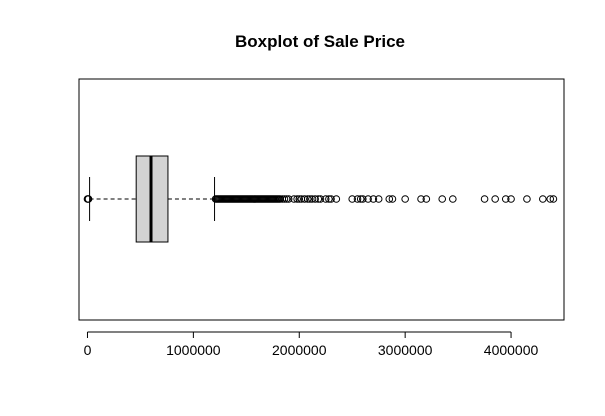  I want to click on x-tick-label: 0, so click(88, 350).